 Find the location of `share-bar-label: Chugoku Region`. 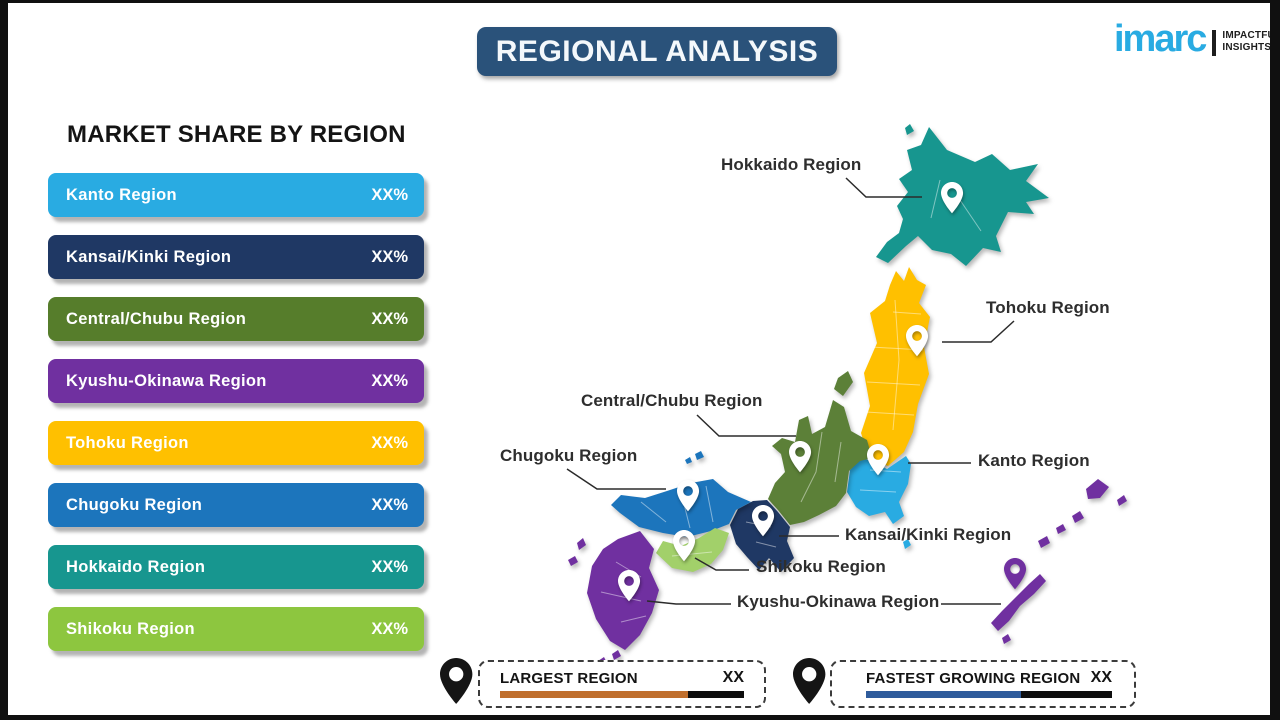

share-bar-label: Chugoku Region is located at coordinates (134, 504).